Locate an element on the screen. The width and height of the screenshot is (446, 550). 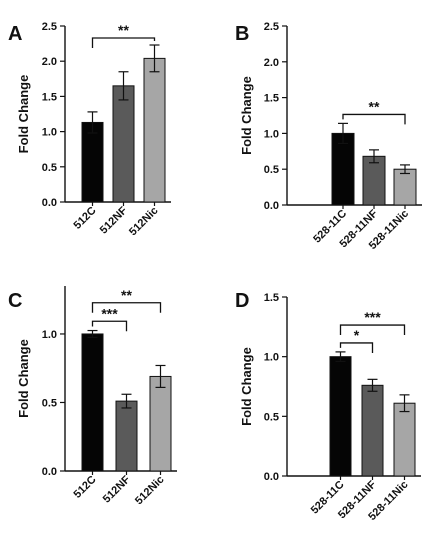
panel-letter-c: C is located at coordinates (15, 301).